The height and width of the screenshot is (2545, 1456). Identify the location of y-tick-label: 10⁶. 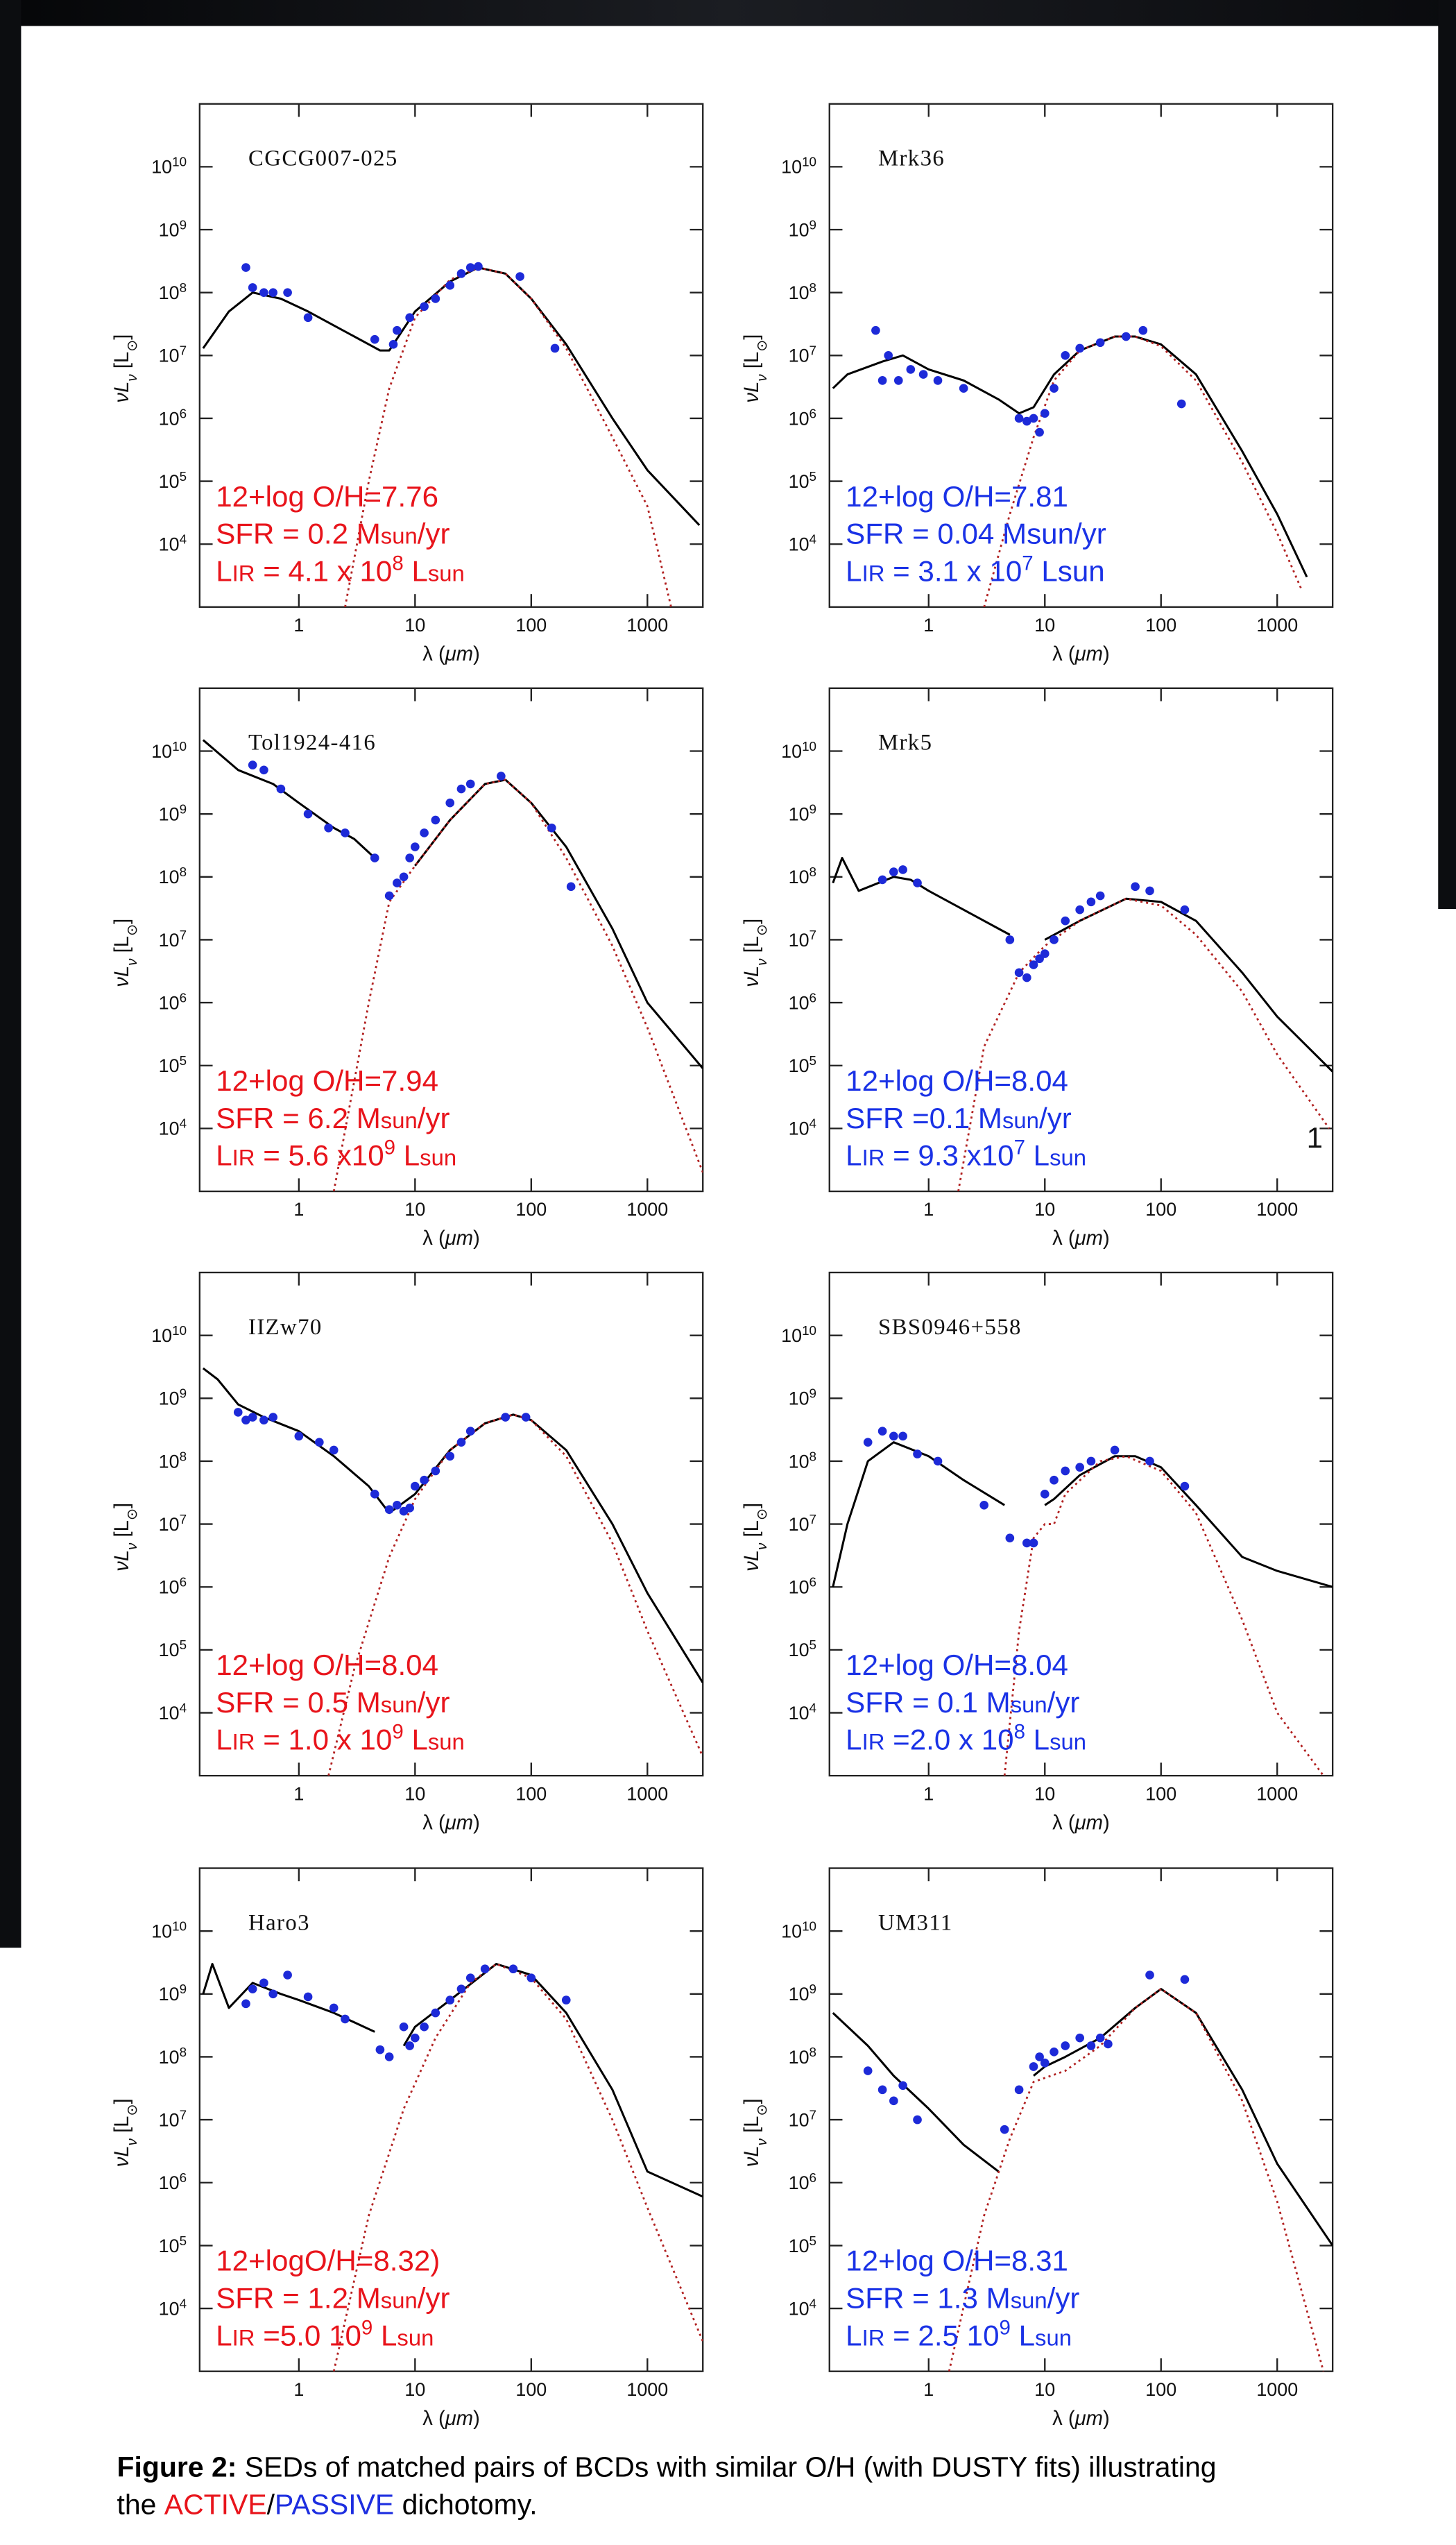
(173, 417).